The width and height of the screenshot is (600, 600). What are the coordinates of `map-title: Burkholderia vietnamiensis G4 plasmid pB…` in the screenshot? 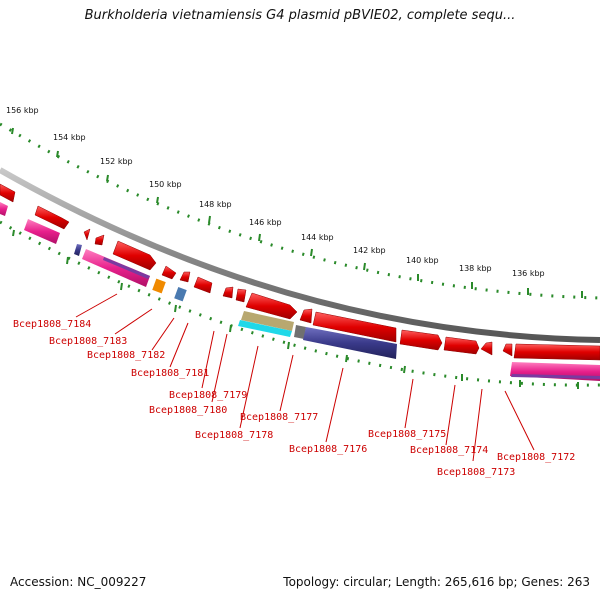 It's located at (300, 15).